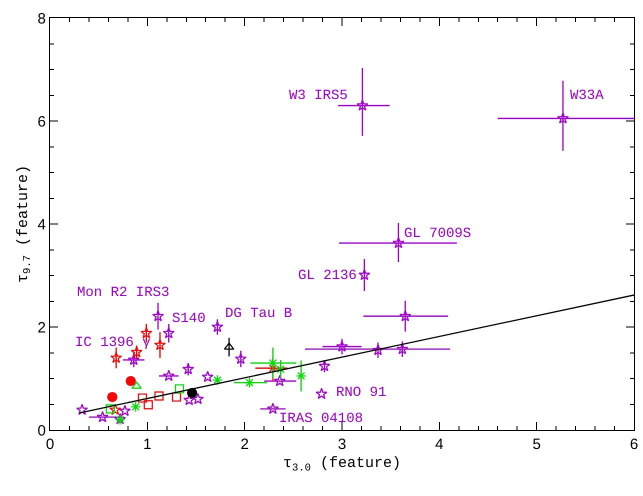  Describe the element at coordinates (587, 96) in the screenshot. I see `annotation: W33A` at that location.